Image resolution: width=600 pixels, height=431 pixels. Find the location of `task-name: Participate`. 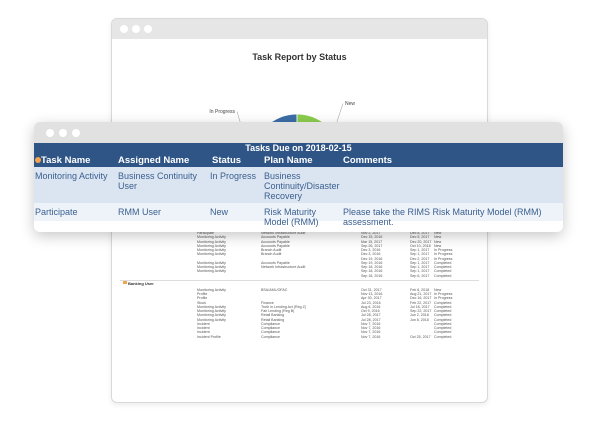

task-name: Participate is located at coordinates (56, 212).